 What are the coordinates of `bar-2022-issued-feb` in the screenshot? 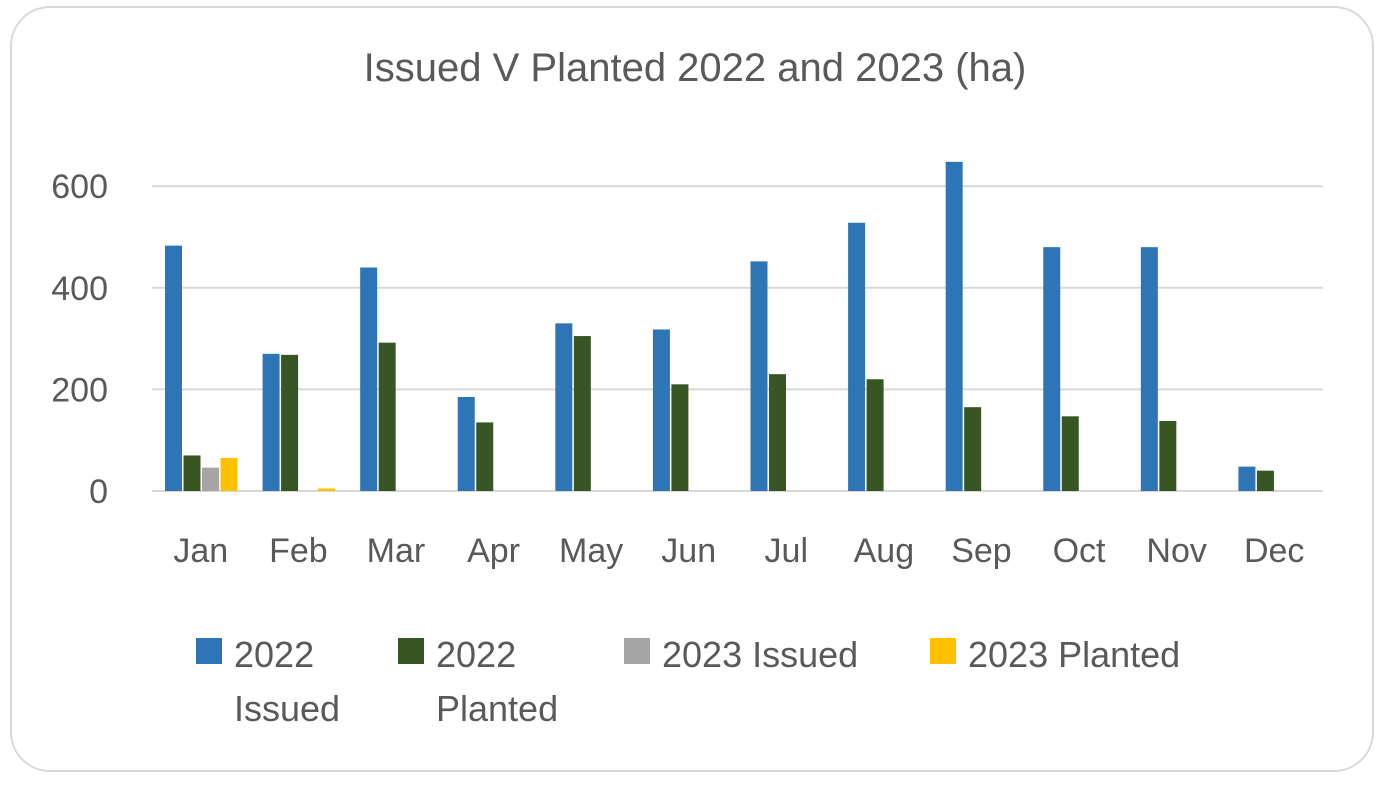 It's located at (271, 422).